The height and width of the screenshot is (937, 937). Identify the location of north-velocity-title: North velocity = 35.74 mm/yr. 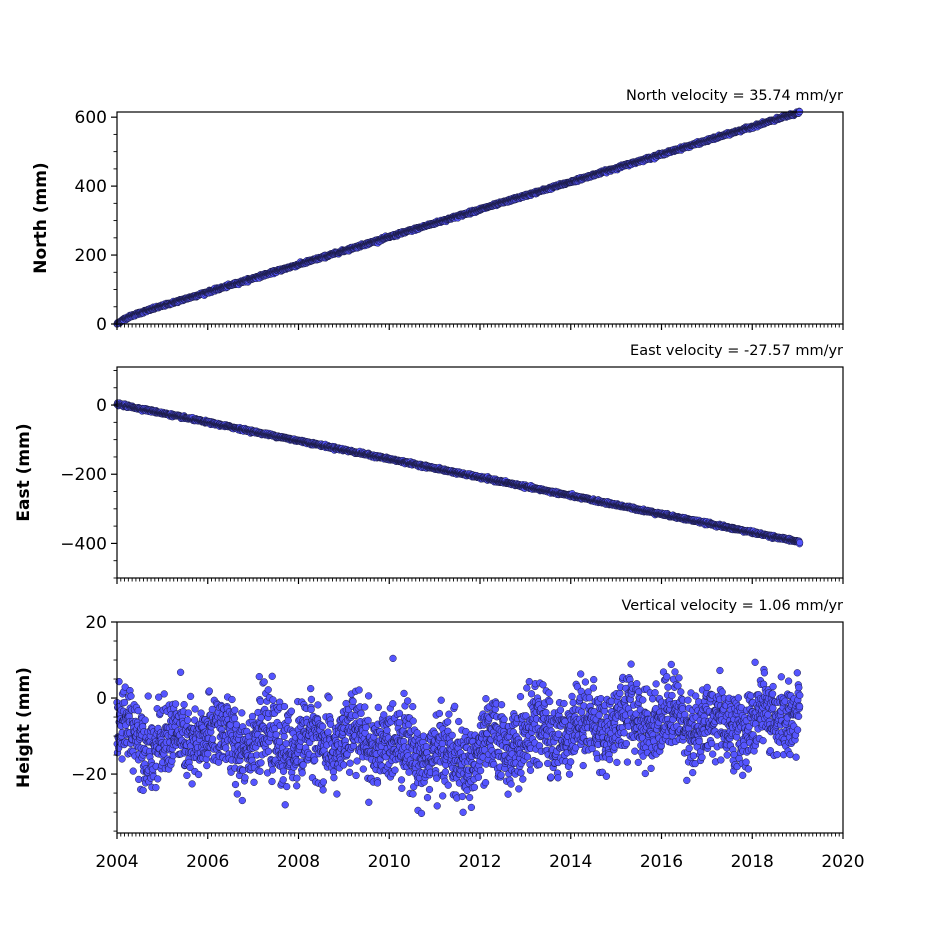
(734, 96).